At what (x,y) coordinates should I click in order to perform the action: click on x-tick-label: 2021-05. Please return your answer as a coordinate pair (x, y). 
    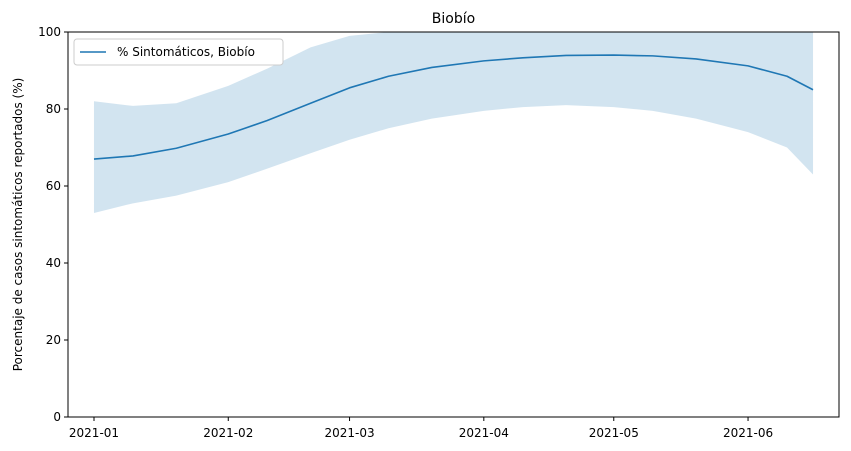
    Looking at the image, I should click on (614, 433).